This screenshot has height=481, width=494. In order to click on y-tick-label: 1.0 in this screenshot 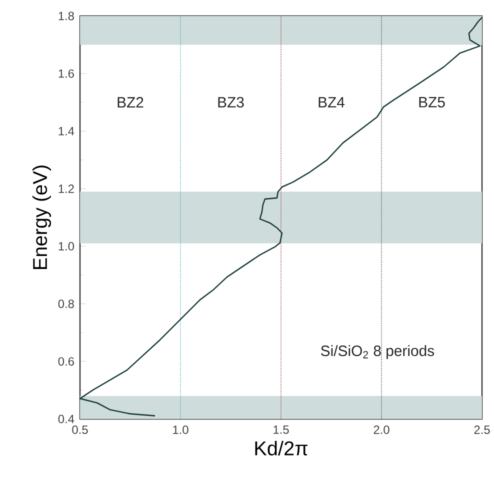, I will do `click(66, 246)`.